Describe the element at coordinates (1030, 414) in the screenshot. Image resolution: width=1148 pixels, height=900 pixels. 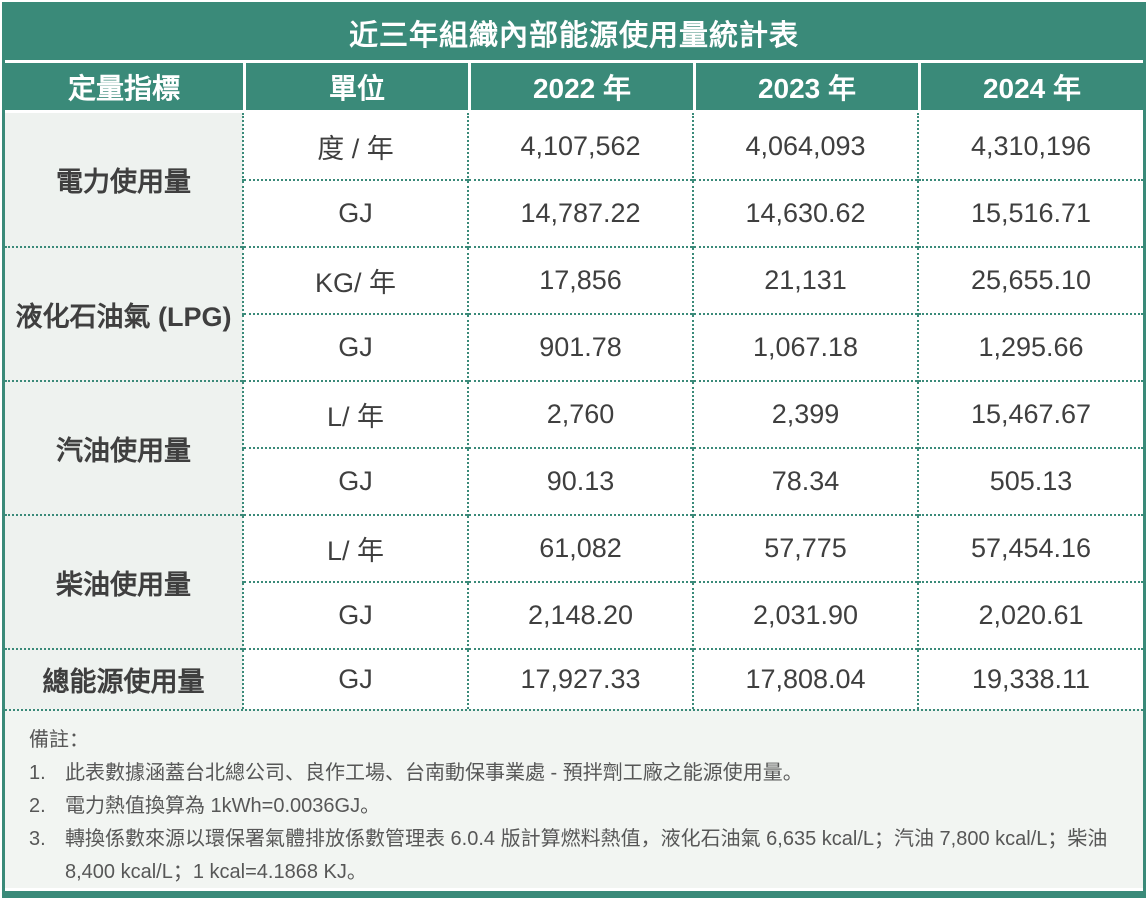
I see `value-cell: 15,467.67` at that location.